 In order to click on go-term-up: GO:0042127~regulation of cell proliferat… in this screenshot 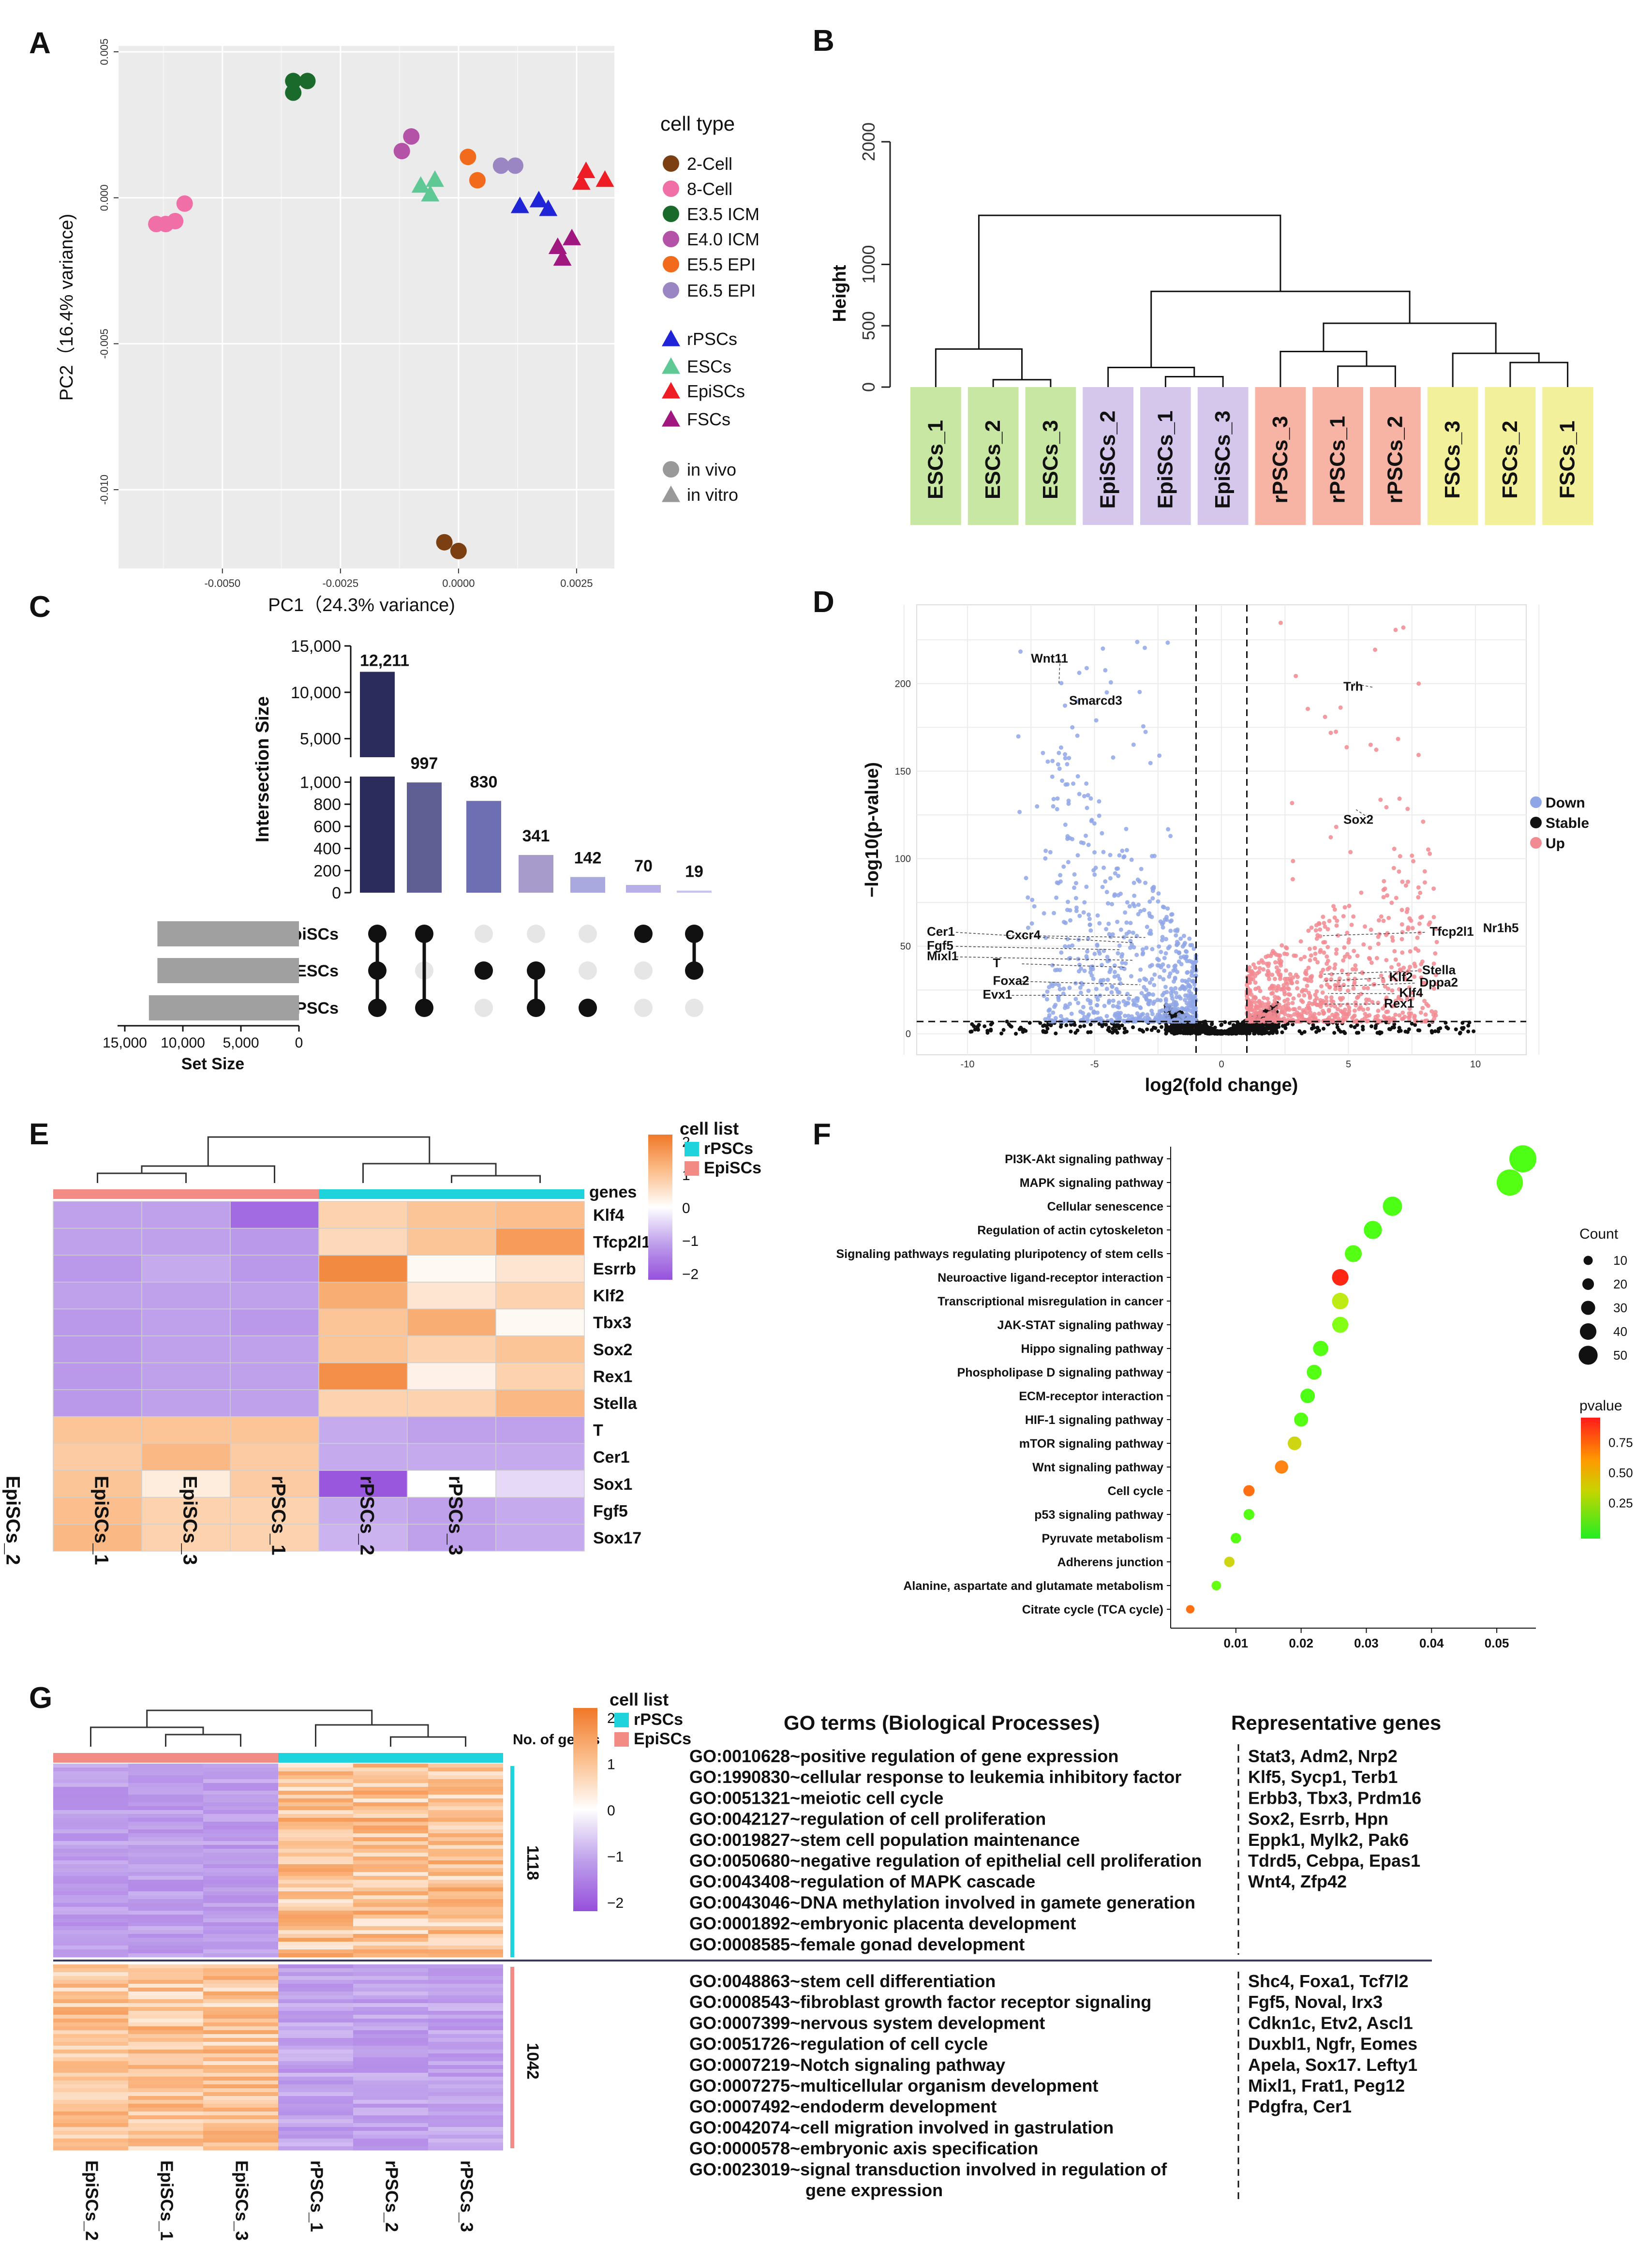, I will do `click(867, 1819)`.